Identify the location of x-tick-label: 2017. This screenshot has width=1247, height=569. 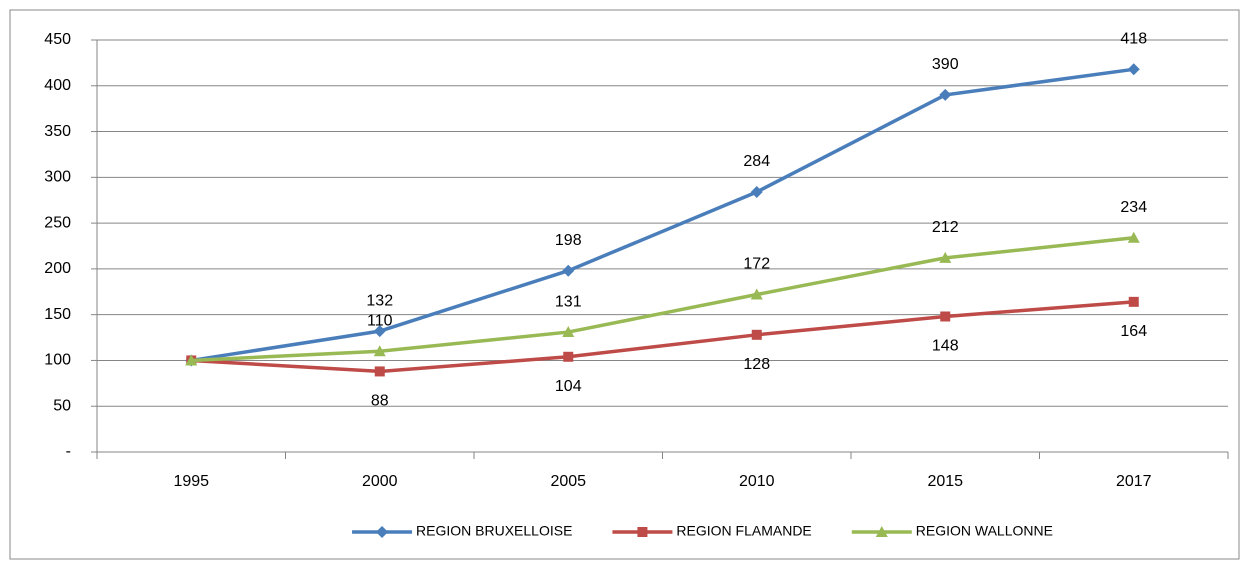
(1134, 481).